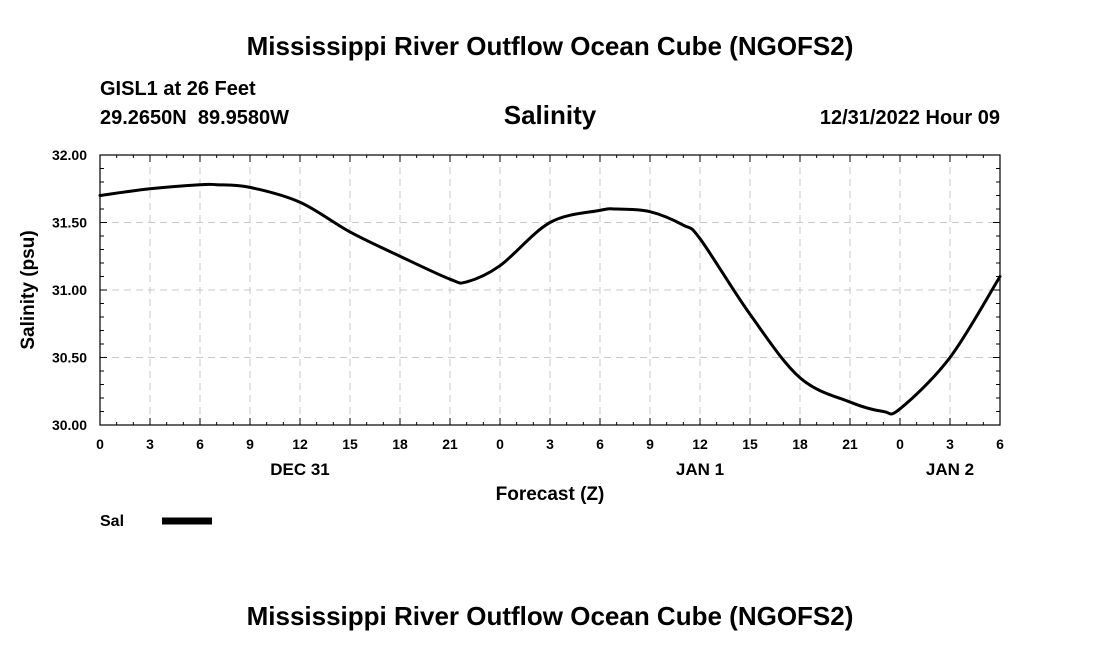 This screenshot has width=1100, height=650. I want to click on date-labels: DEC 31 JAN 1 JAN 2, so click(622, 469).